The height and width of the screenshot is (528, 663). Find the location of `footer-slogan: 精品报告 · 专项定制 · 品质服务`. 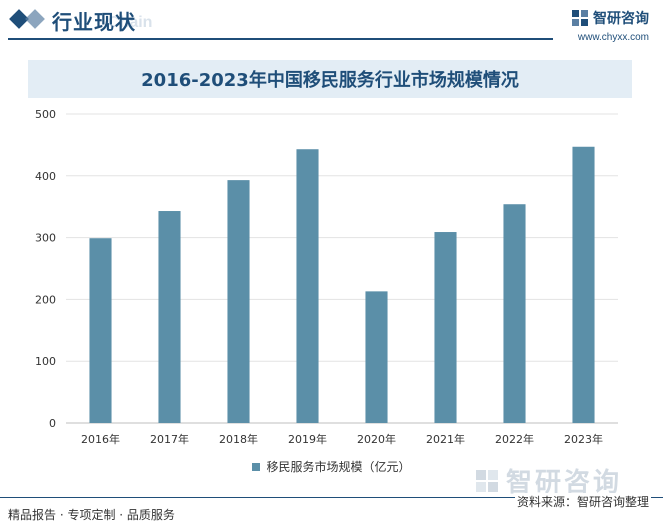

footer-slogan: 精品报告 · 专项定制 · 品质服务 is located at coordinates (91, 515).